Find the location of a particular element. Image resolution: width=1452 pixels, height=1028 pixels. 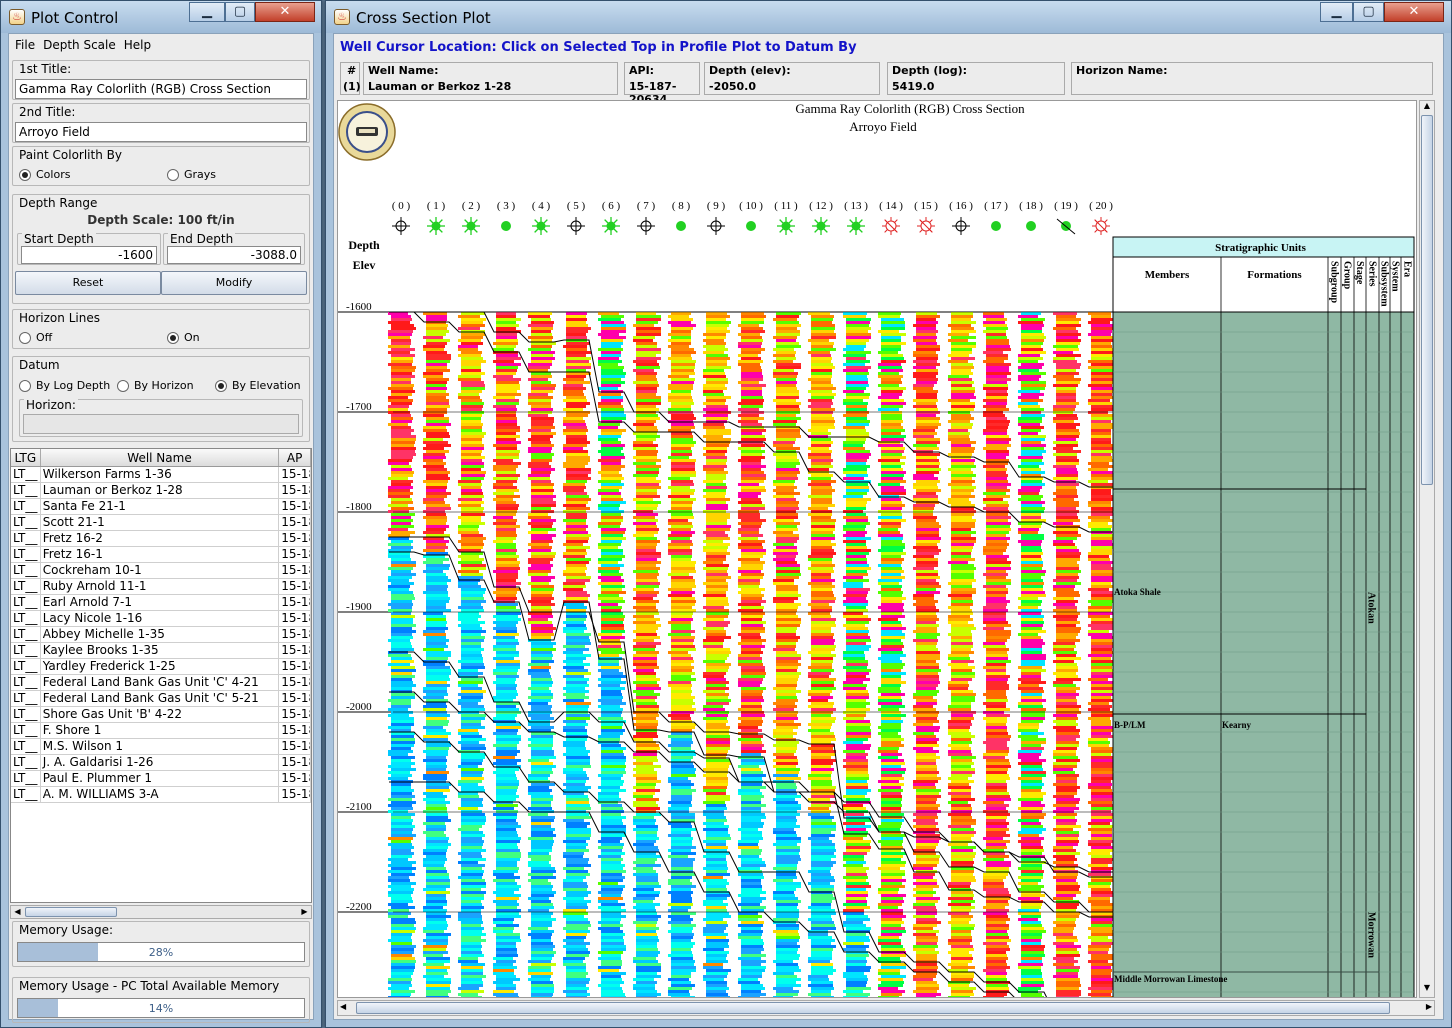

table-row: LT__Fretz 16-115-18 is located at coordinates (161, 555).